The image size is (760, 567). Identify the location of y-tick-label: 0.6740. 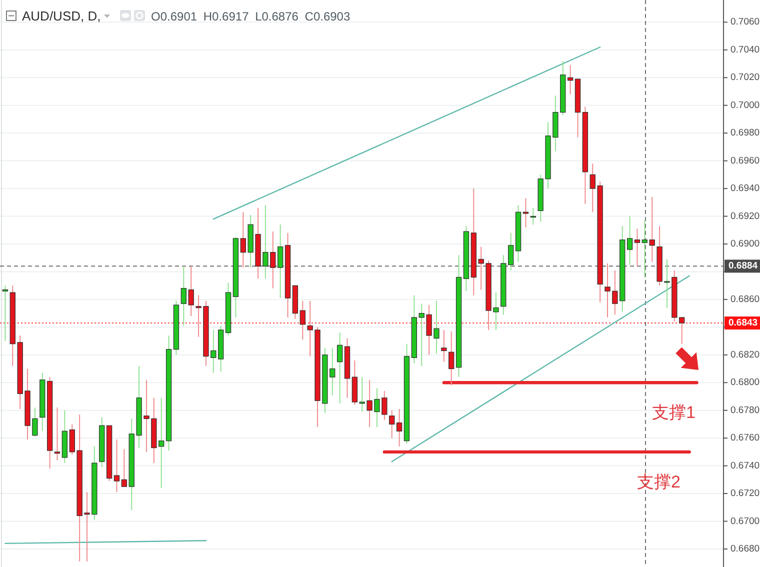
(745, 466).